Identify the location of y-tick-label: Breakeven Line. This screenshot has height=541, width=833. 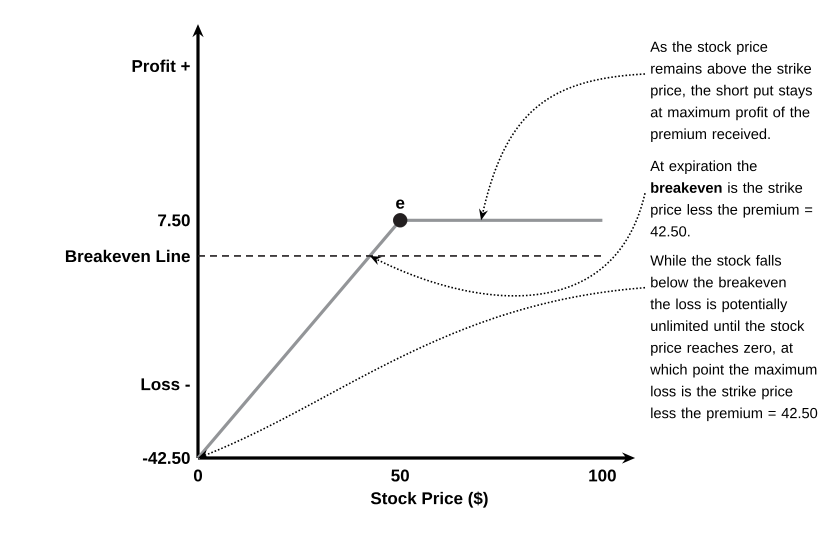
(128, 256).